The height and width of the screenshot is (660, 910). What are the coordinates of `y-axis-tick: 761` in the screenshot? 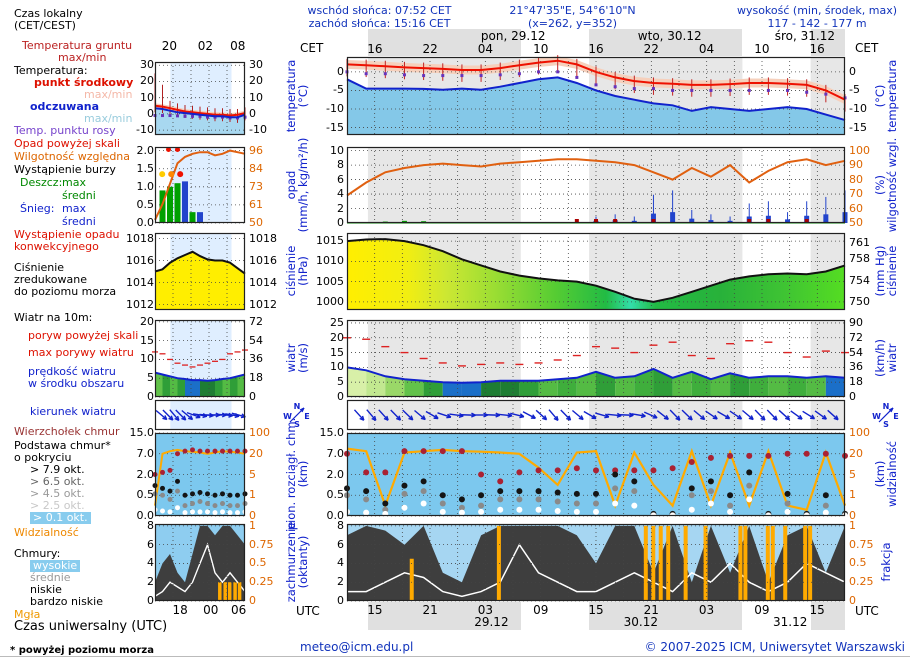 It's located at (859, 242).